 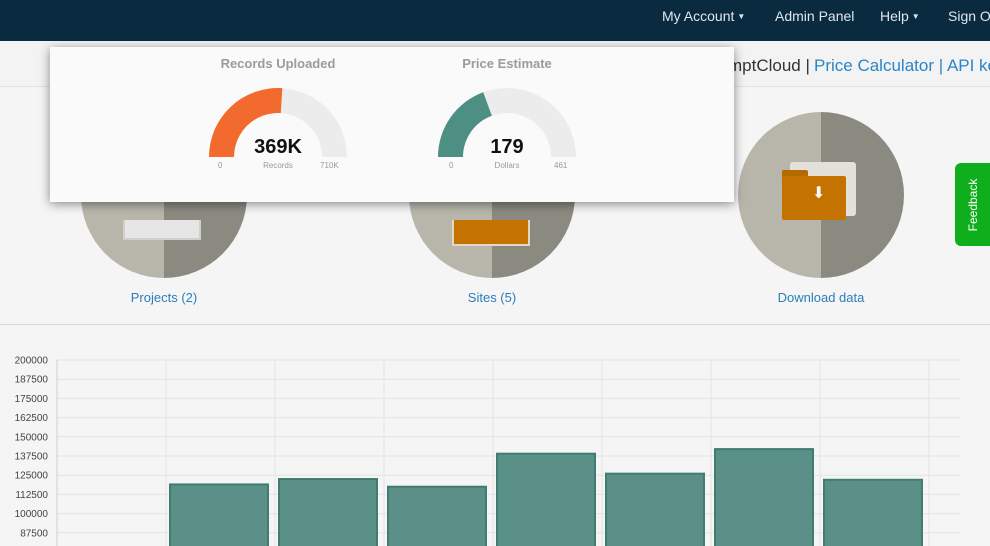 I want to click on gauge-unit: Dollars, so click(x=507, y=165).